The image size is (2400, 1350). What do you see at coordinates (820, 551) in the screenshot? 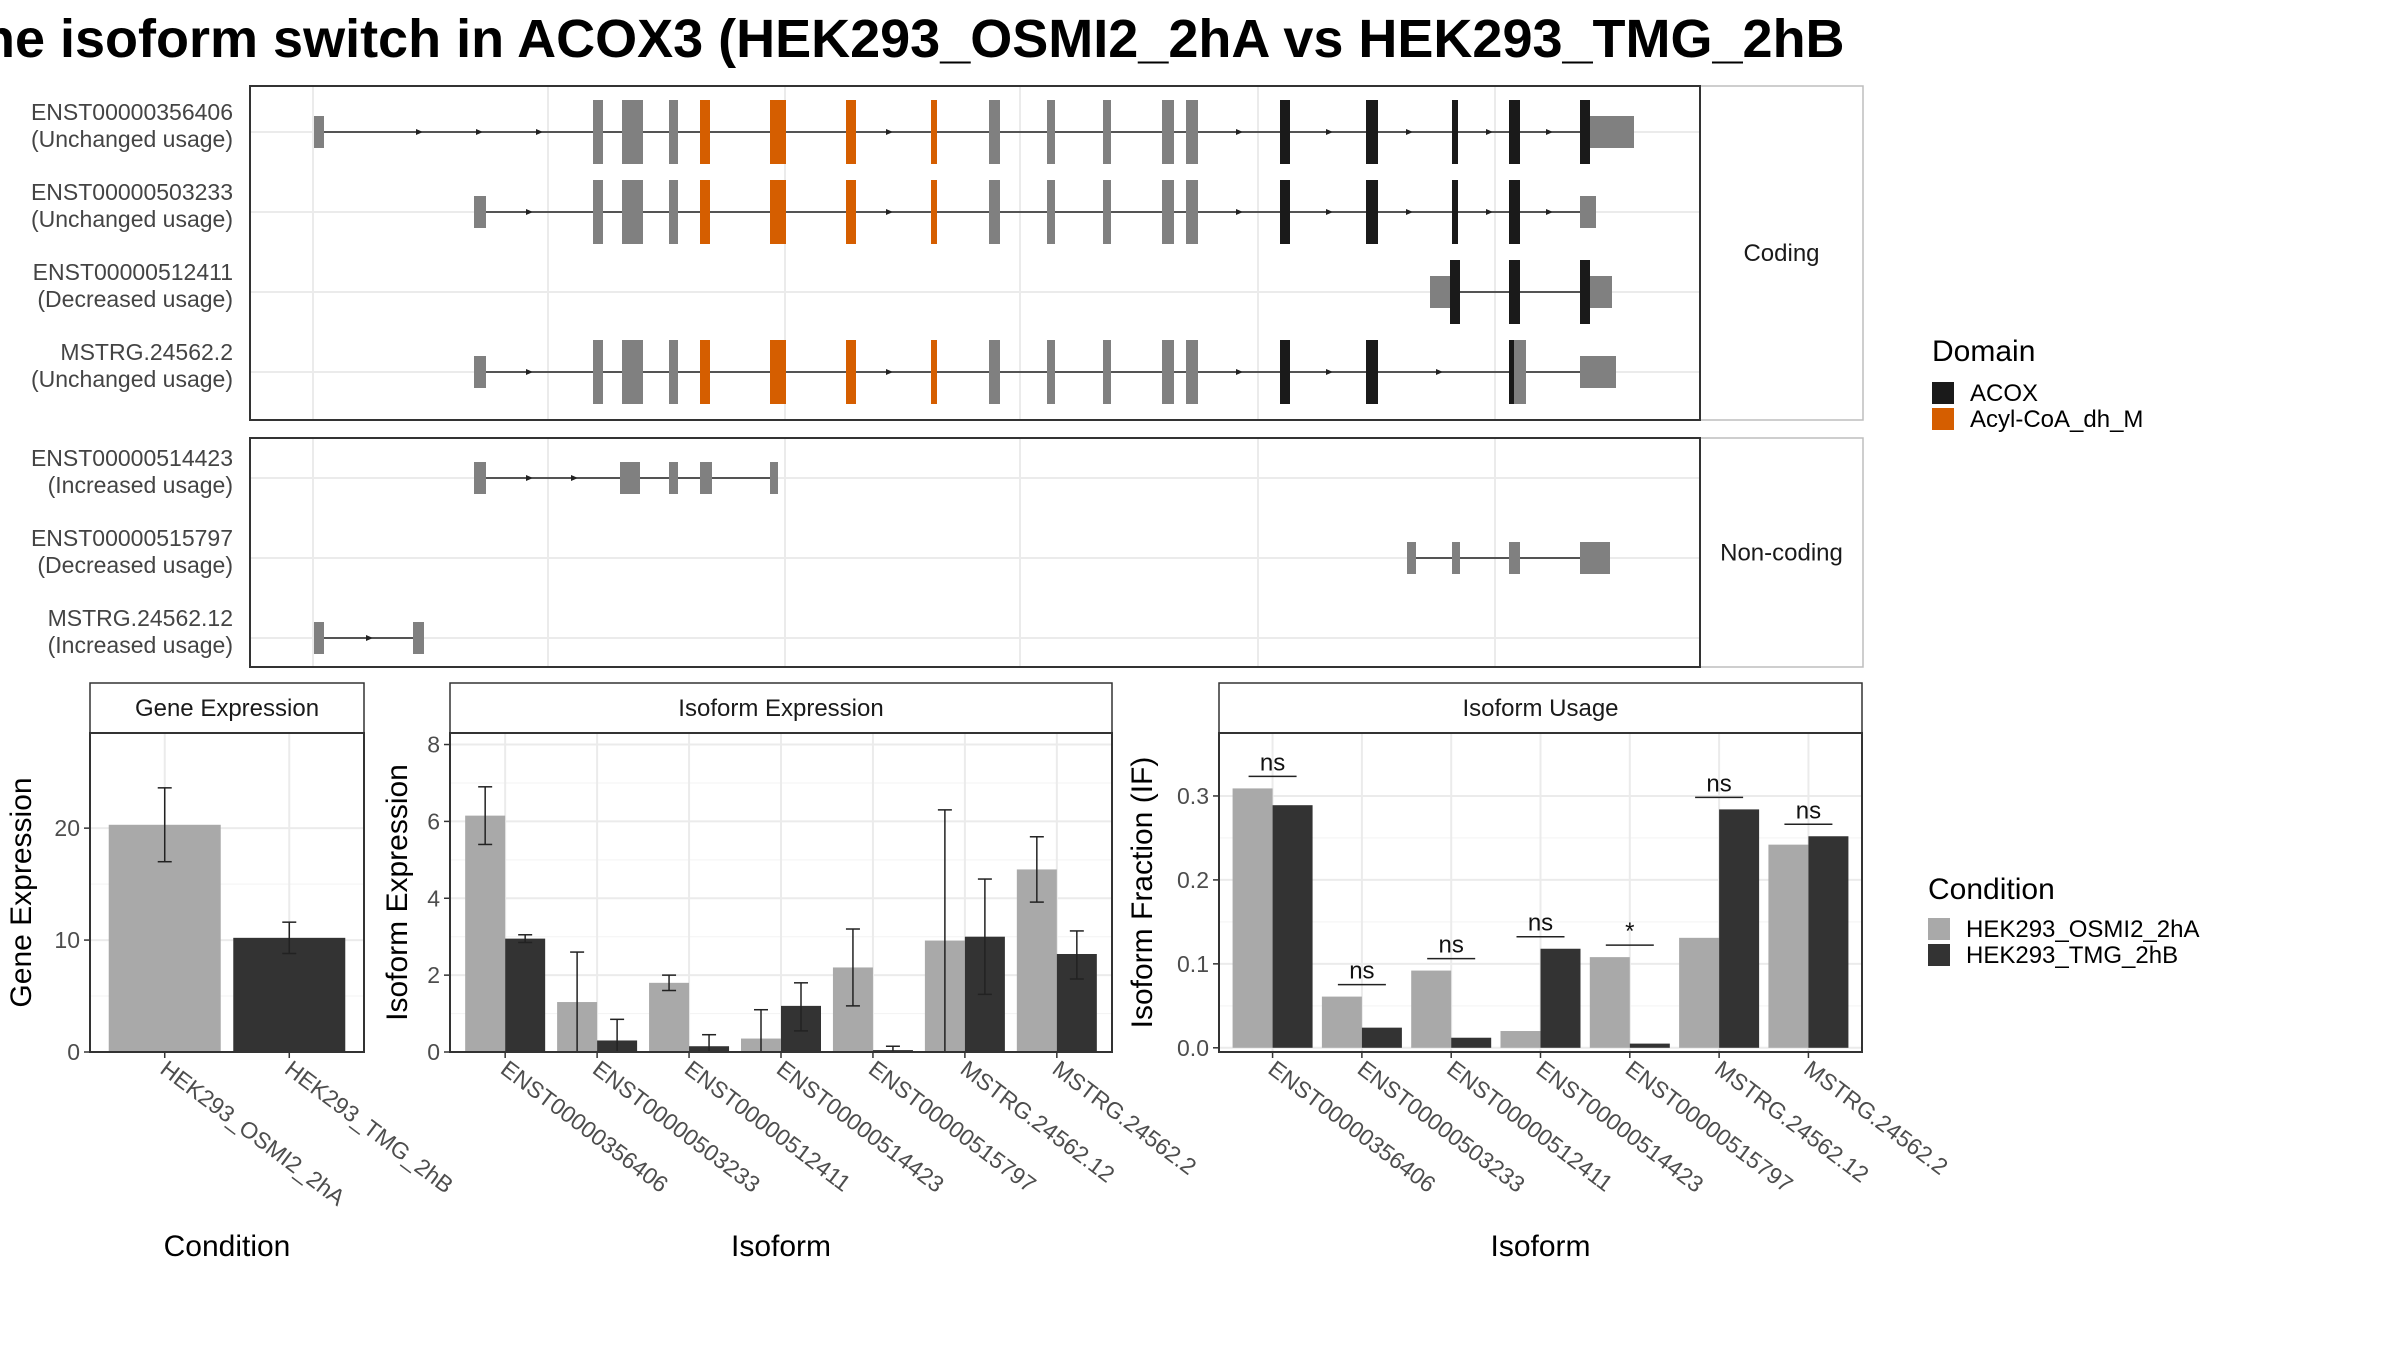
I see `isoform-track: ENST00000515797(Decreased usage)` at bounding box center [820, 551].